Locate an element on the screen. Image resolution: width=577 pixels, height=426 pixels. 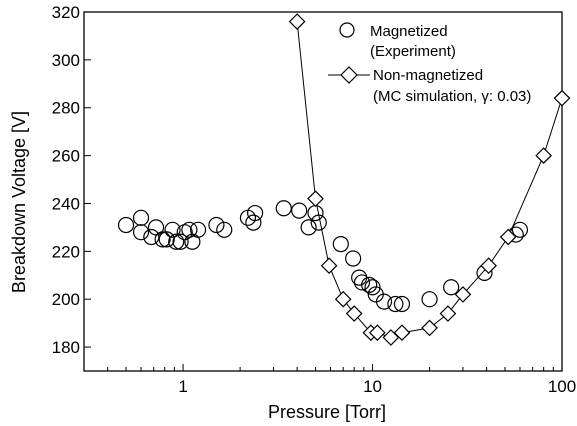
legend-circle-marker is located at coordinates (347, 30).